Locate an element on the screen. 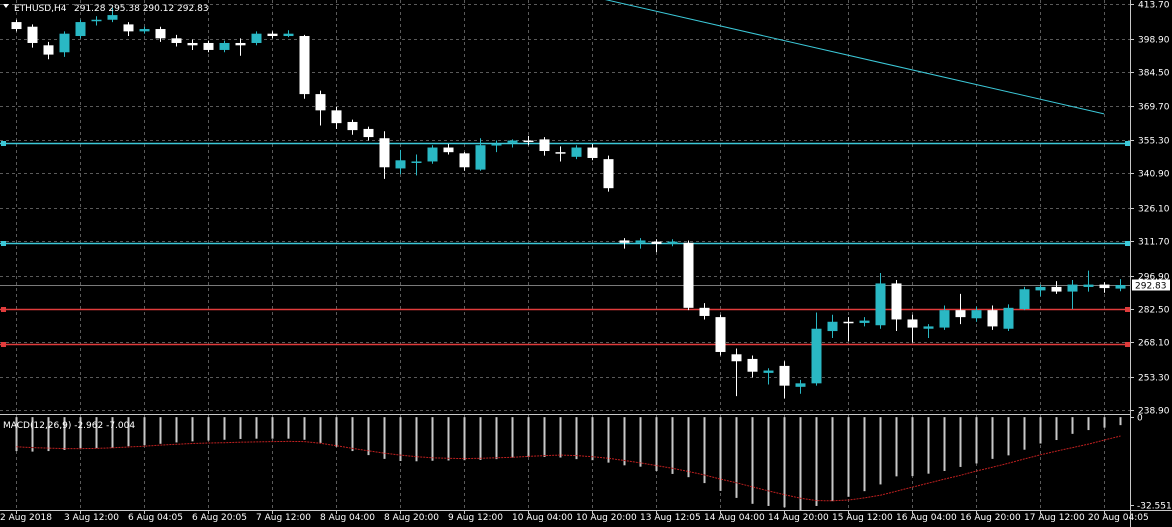  time-tick-label: 15 Aug 12:00 is located at coordinates (862, 518).